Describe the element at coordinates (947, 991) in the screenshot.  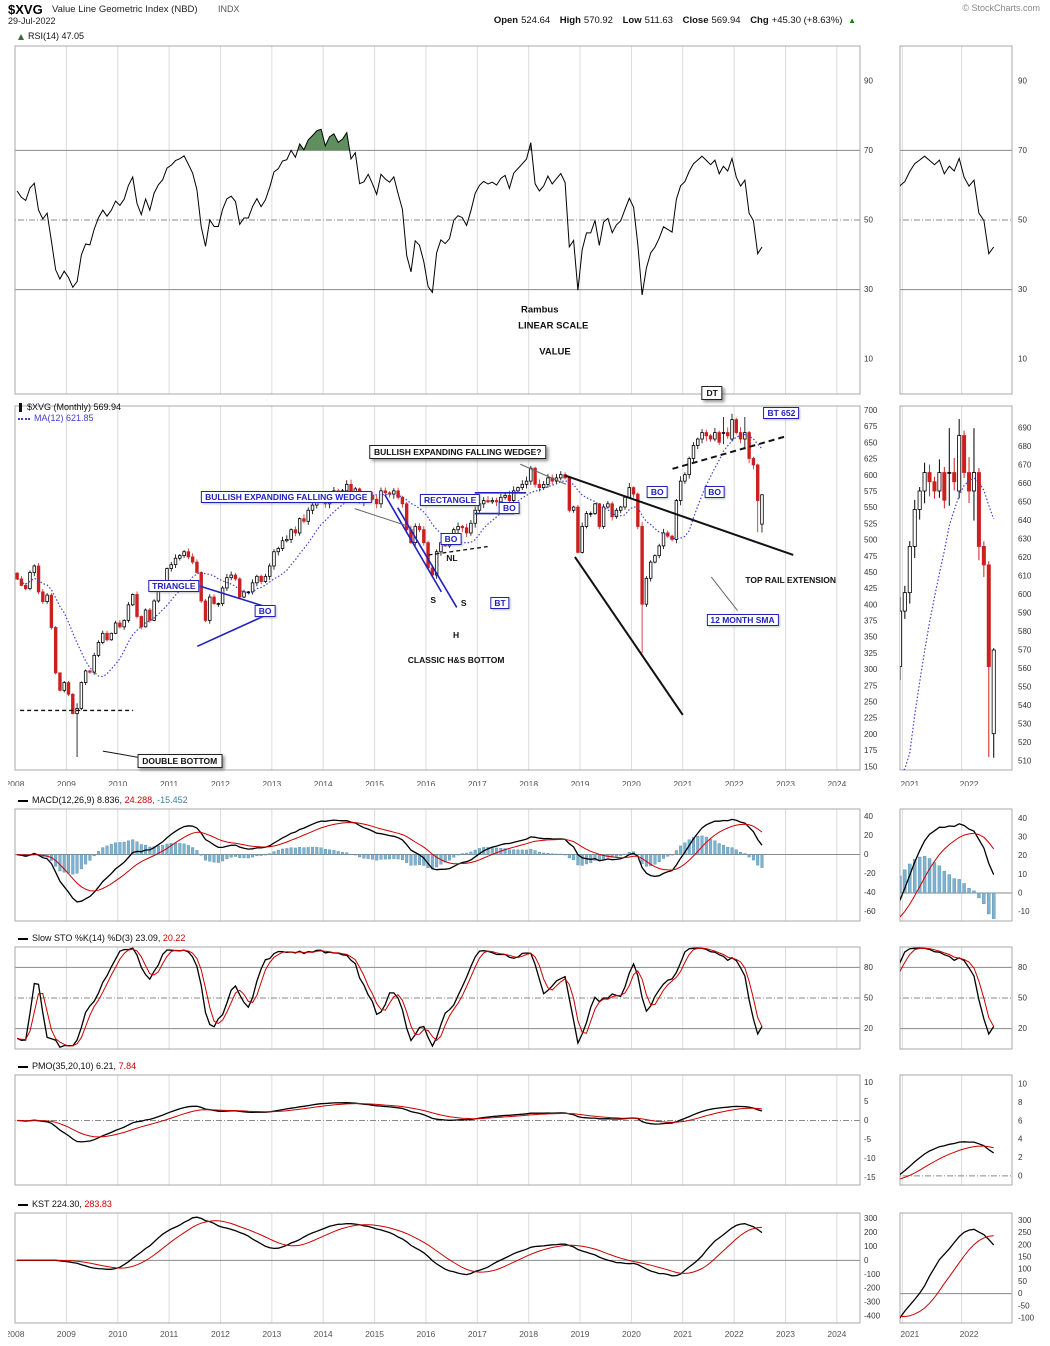
I see `sto-mini-series` at that location.